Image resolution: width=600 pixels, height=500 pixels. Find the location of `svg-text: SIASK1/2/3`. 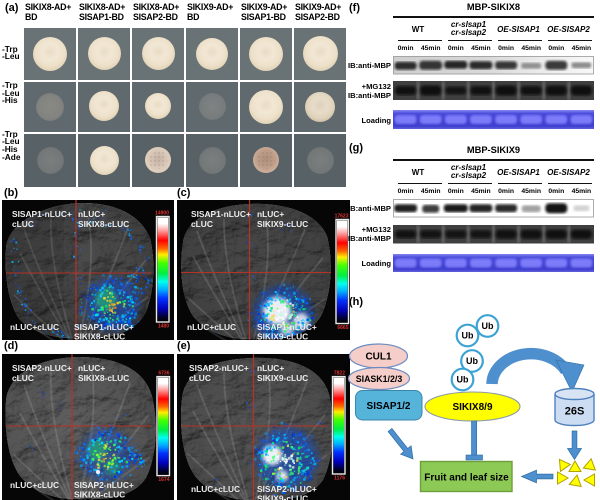

svg-text: SIASK1/2/3 is located at coordinates (379, 379).